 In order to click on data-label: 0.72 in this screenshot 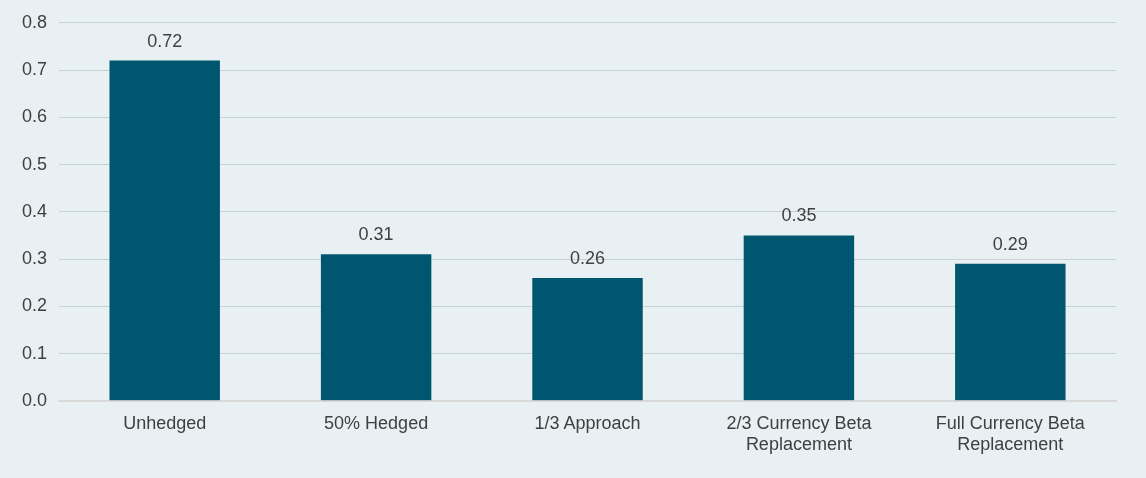, I will do `click(165, 40)`.